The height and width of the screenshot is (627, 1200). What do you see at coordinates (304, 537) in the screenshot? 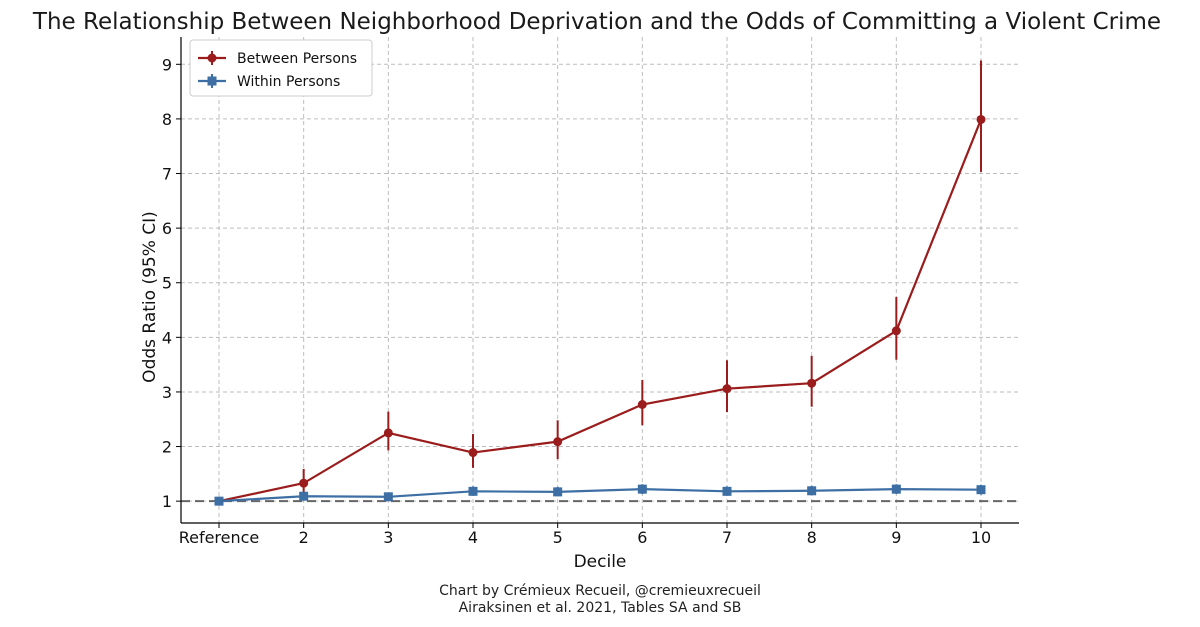
I see `x-tick-label: 2` at bounding box center [304, 537].